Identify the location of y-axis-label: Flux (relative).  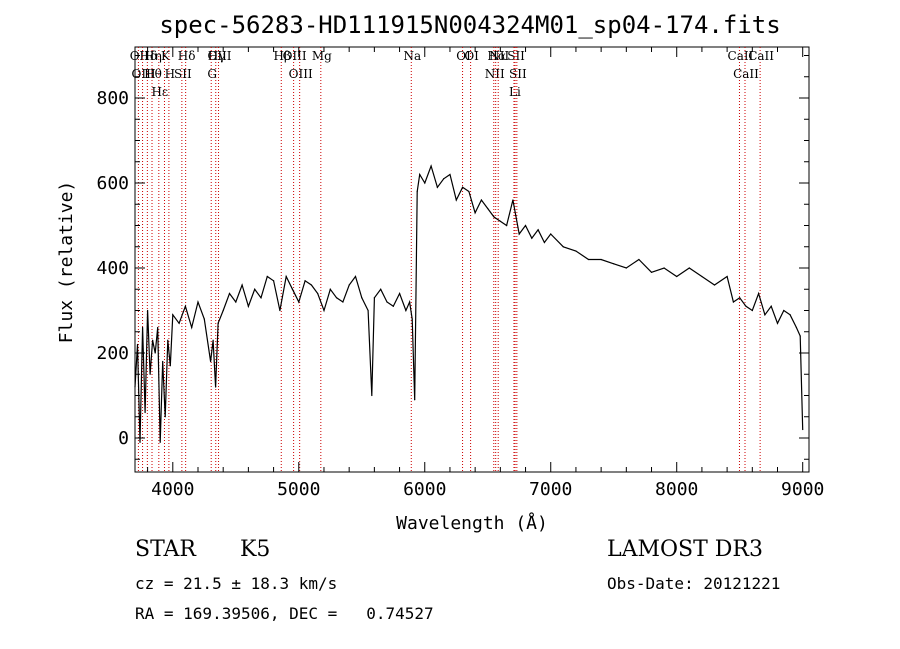
(66, 262).